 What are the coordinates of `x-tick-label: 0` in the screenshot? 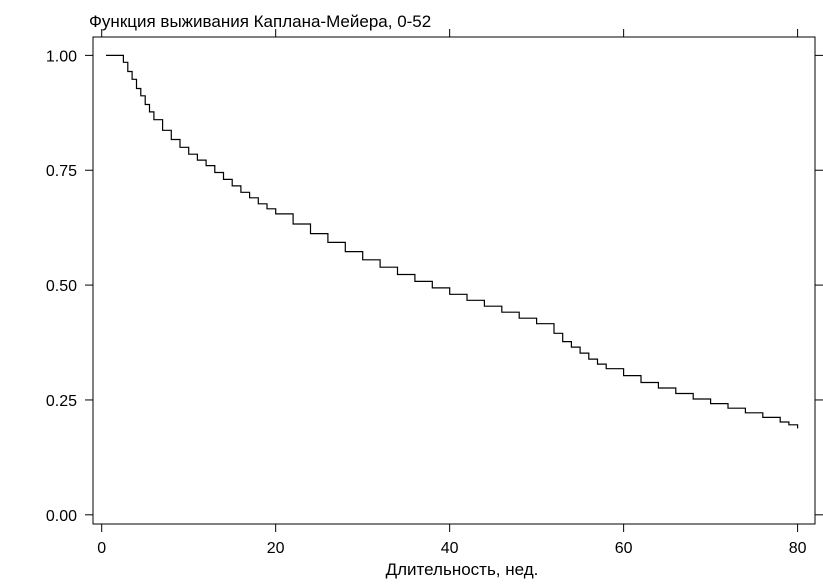 It's located at (101, 548).